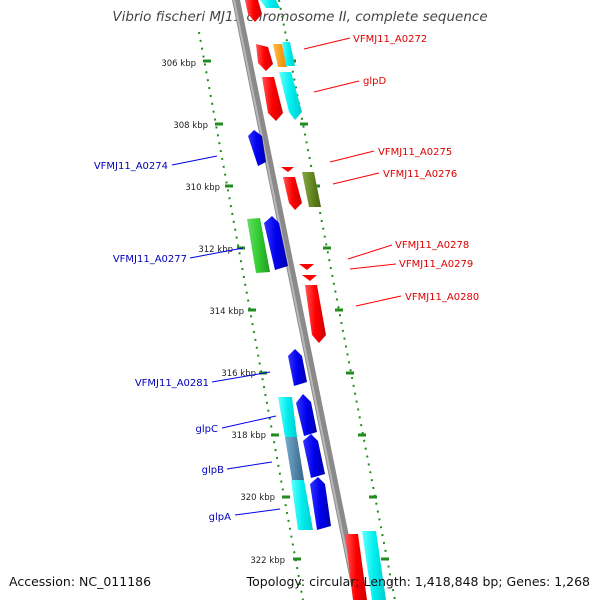 The height and width of the screenshot is (600, 600). Describe the element at coordinates (390, 39) in the screenshot. I see `label-VFMJ11_A0272: VFMJ11_A0272` at that location.